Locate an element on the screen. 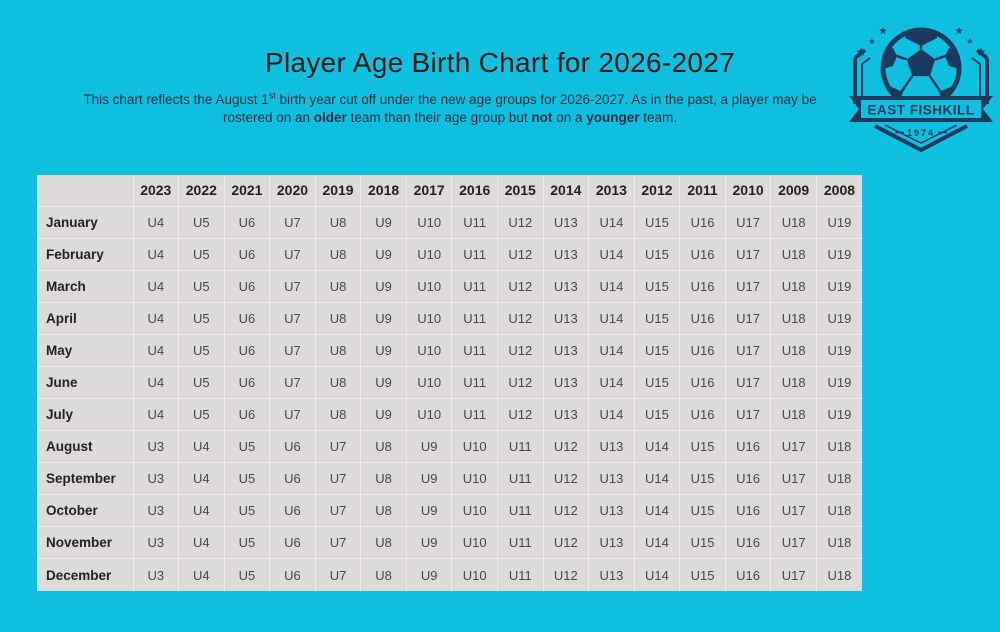 The image size is (1000, 632). year-header: 2020 is located at coordinates (292, 190).